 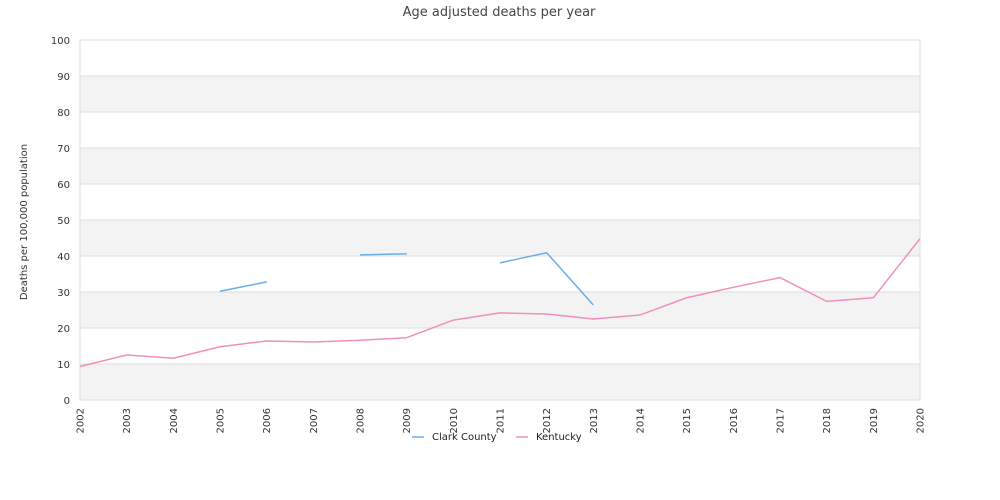 I want to click on x-tick-label: 2018, so click(x=827, y=420).